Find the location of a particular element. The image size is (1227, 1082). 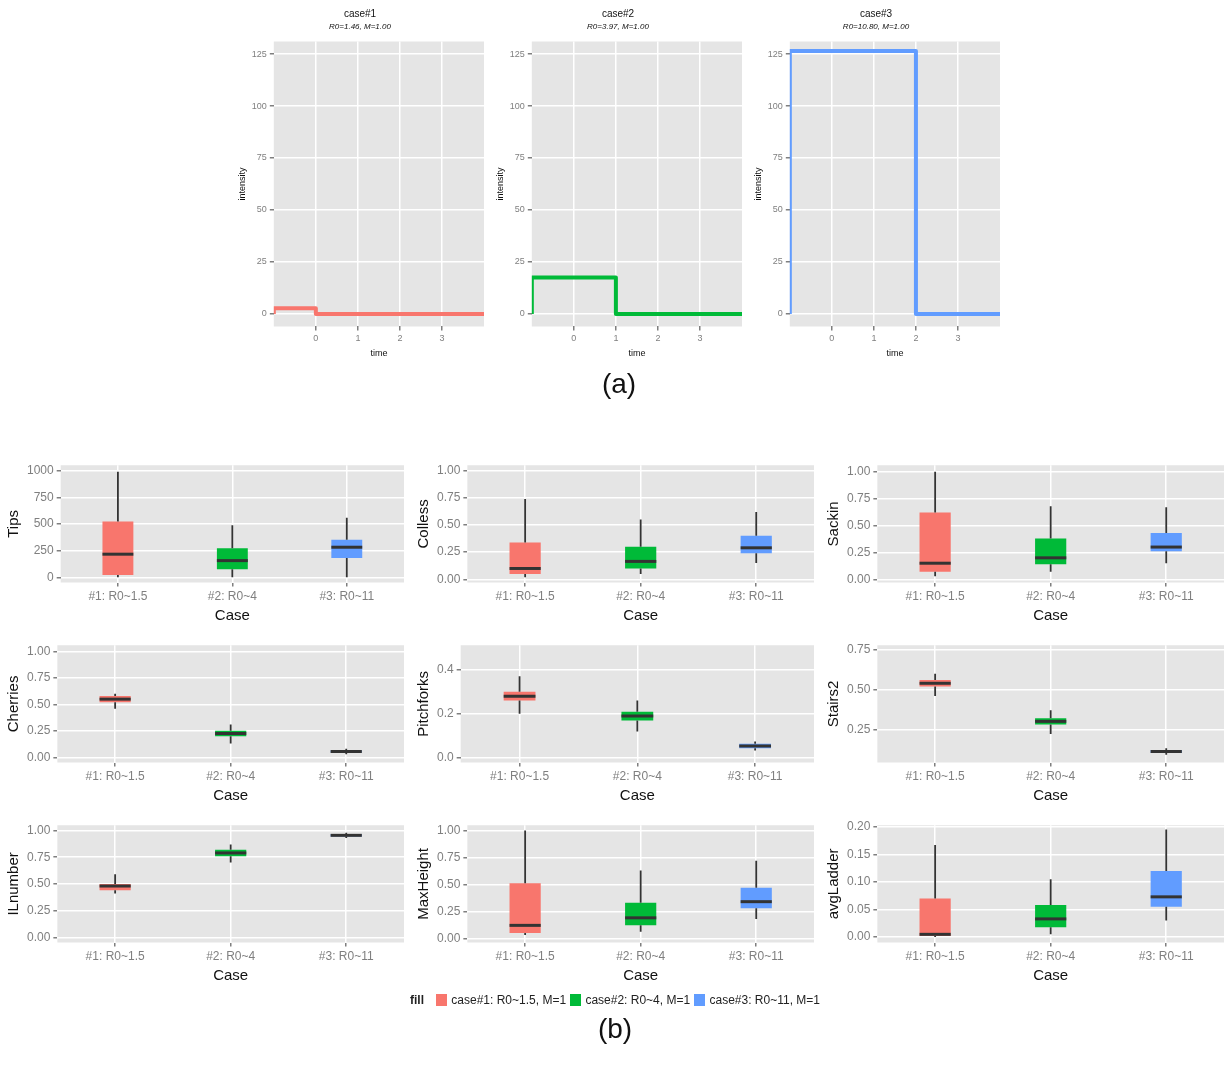

y-tick-label: 750 is located at coordinates (44, 496).